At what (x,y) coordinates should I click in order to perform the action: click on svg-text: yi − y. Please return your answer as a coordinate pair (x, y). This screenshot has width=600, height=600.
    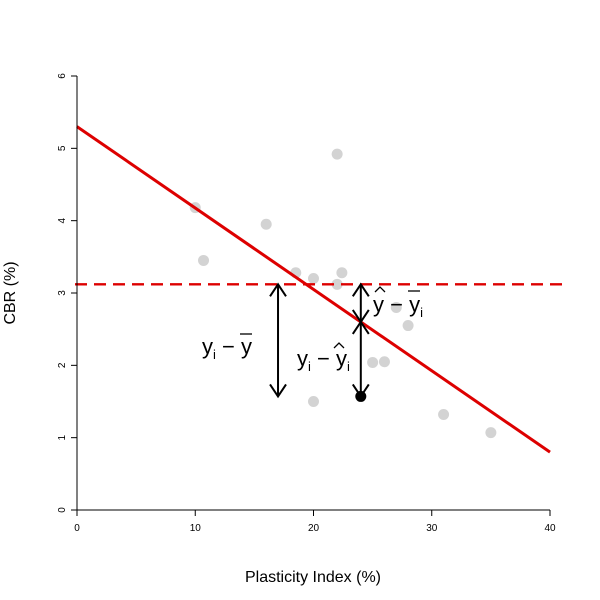
    Looking at the image, I should click on (227, 348).